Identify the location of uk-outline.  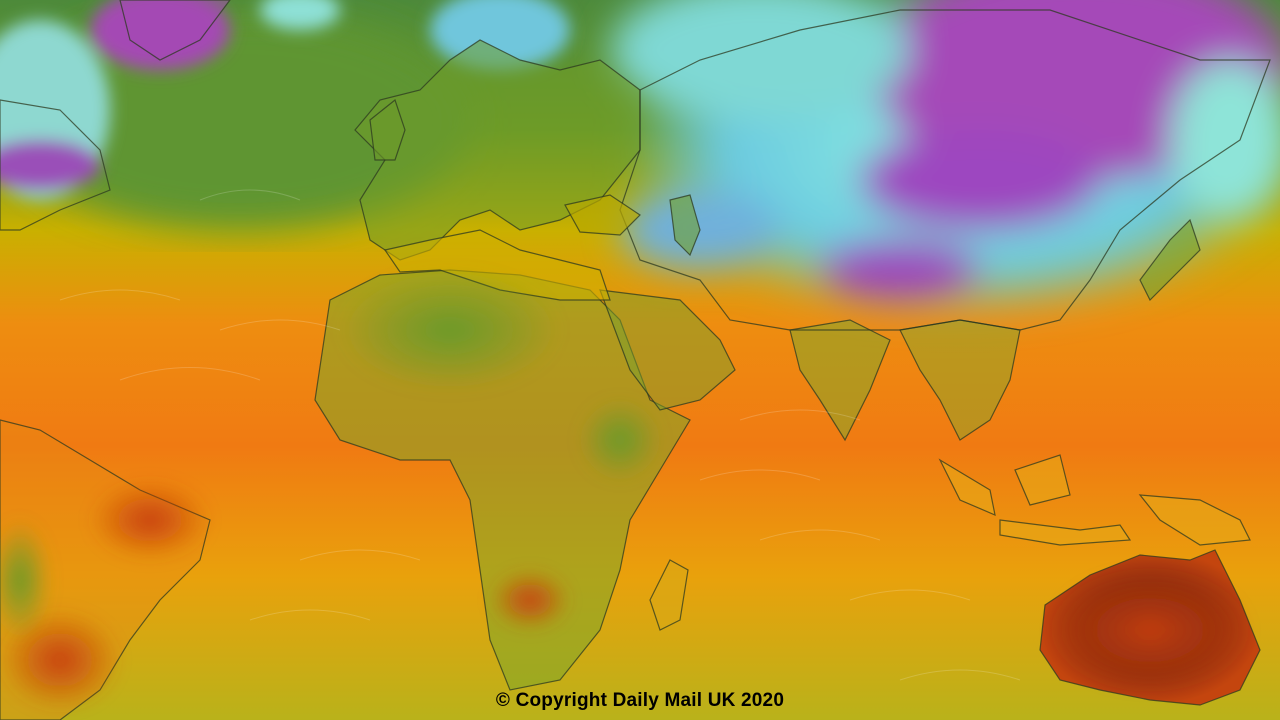
(387, 129).